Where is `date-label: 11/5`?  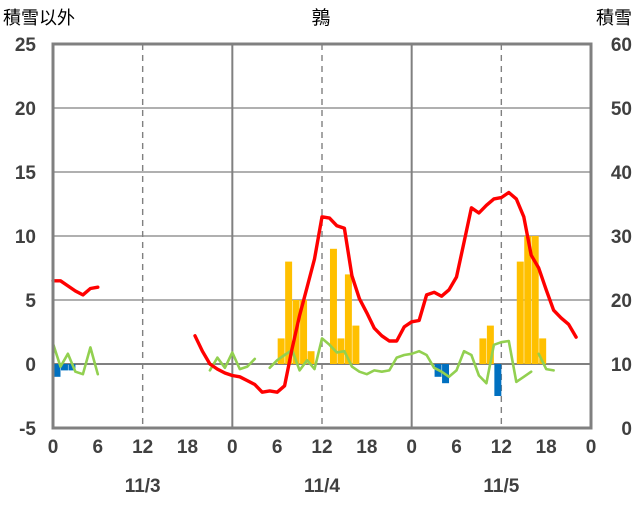 date-label: 11/5 is located at coordinates (501, 486).